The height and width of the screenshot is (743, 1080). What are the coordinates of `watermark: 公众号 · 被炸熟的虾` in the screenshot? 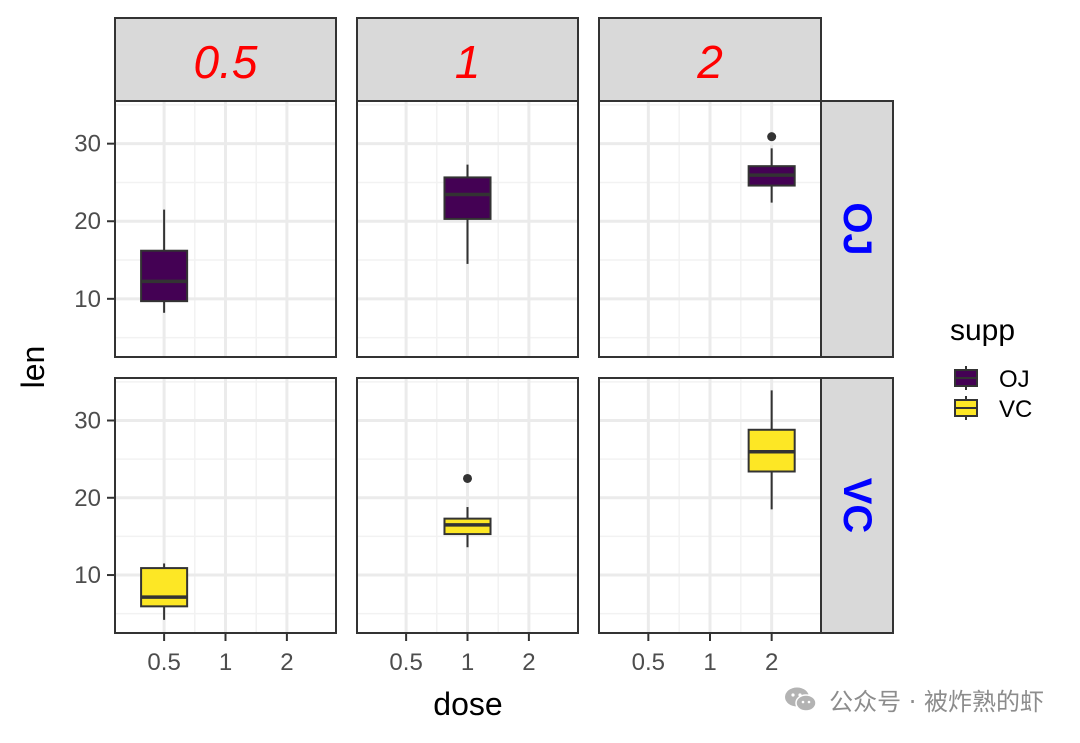 It's located at (913, 699).